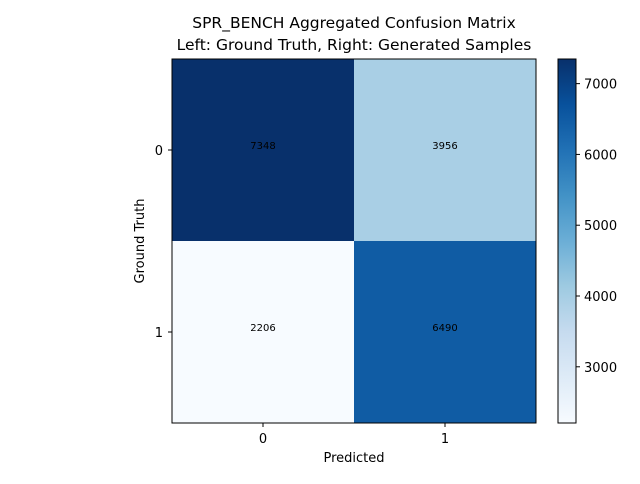  What do you see at coordinates (353, 458) in the screenshot?
I see `x-axis-label: Predicted` at bounding box center [353, 458].